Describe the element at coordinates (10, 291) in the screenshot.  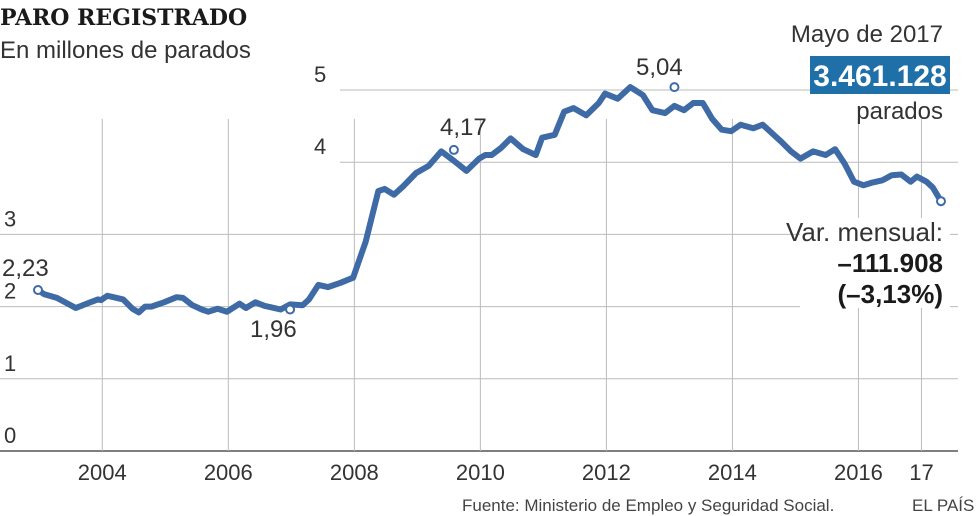
I see `y-tick-label: 2` at that location.